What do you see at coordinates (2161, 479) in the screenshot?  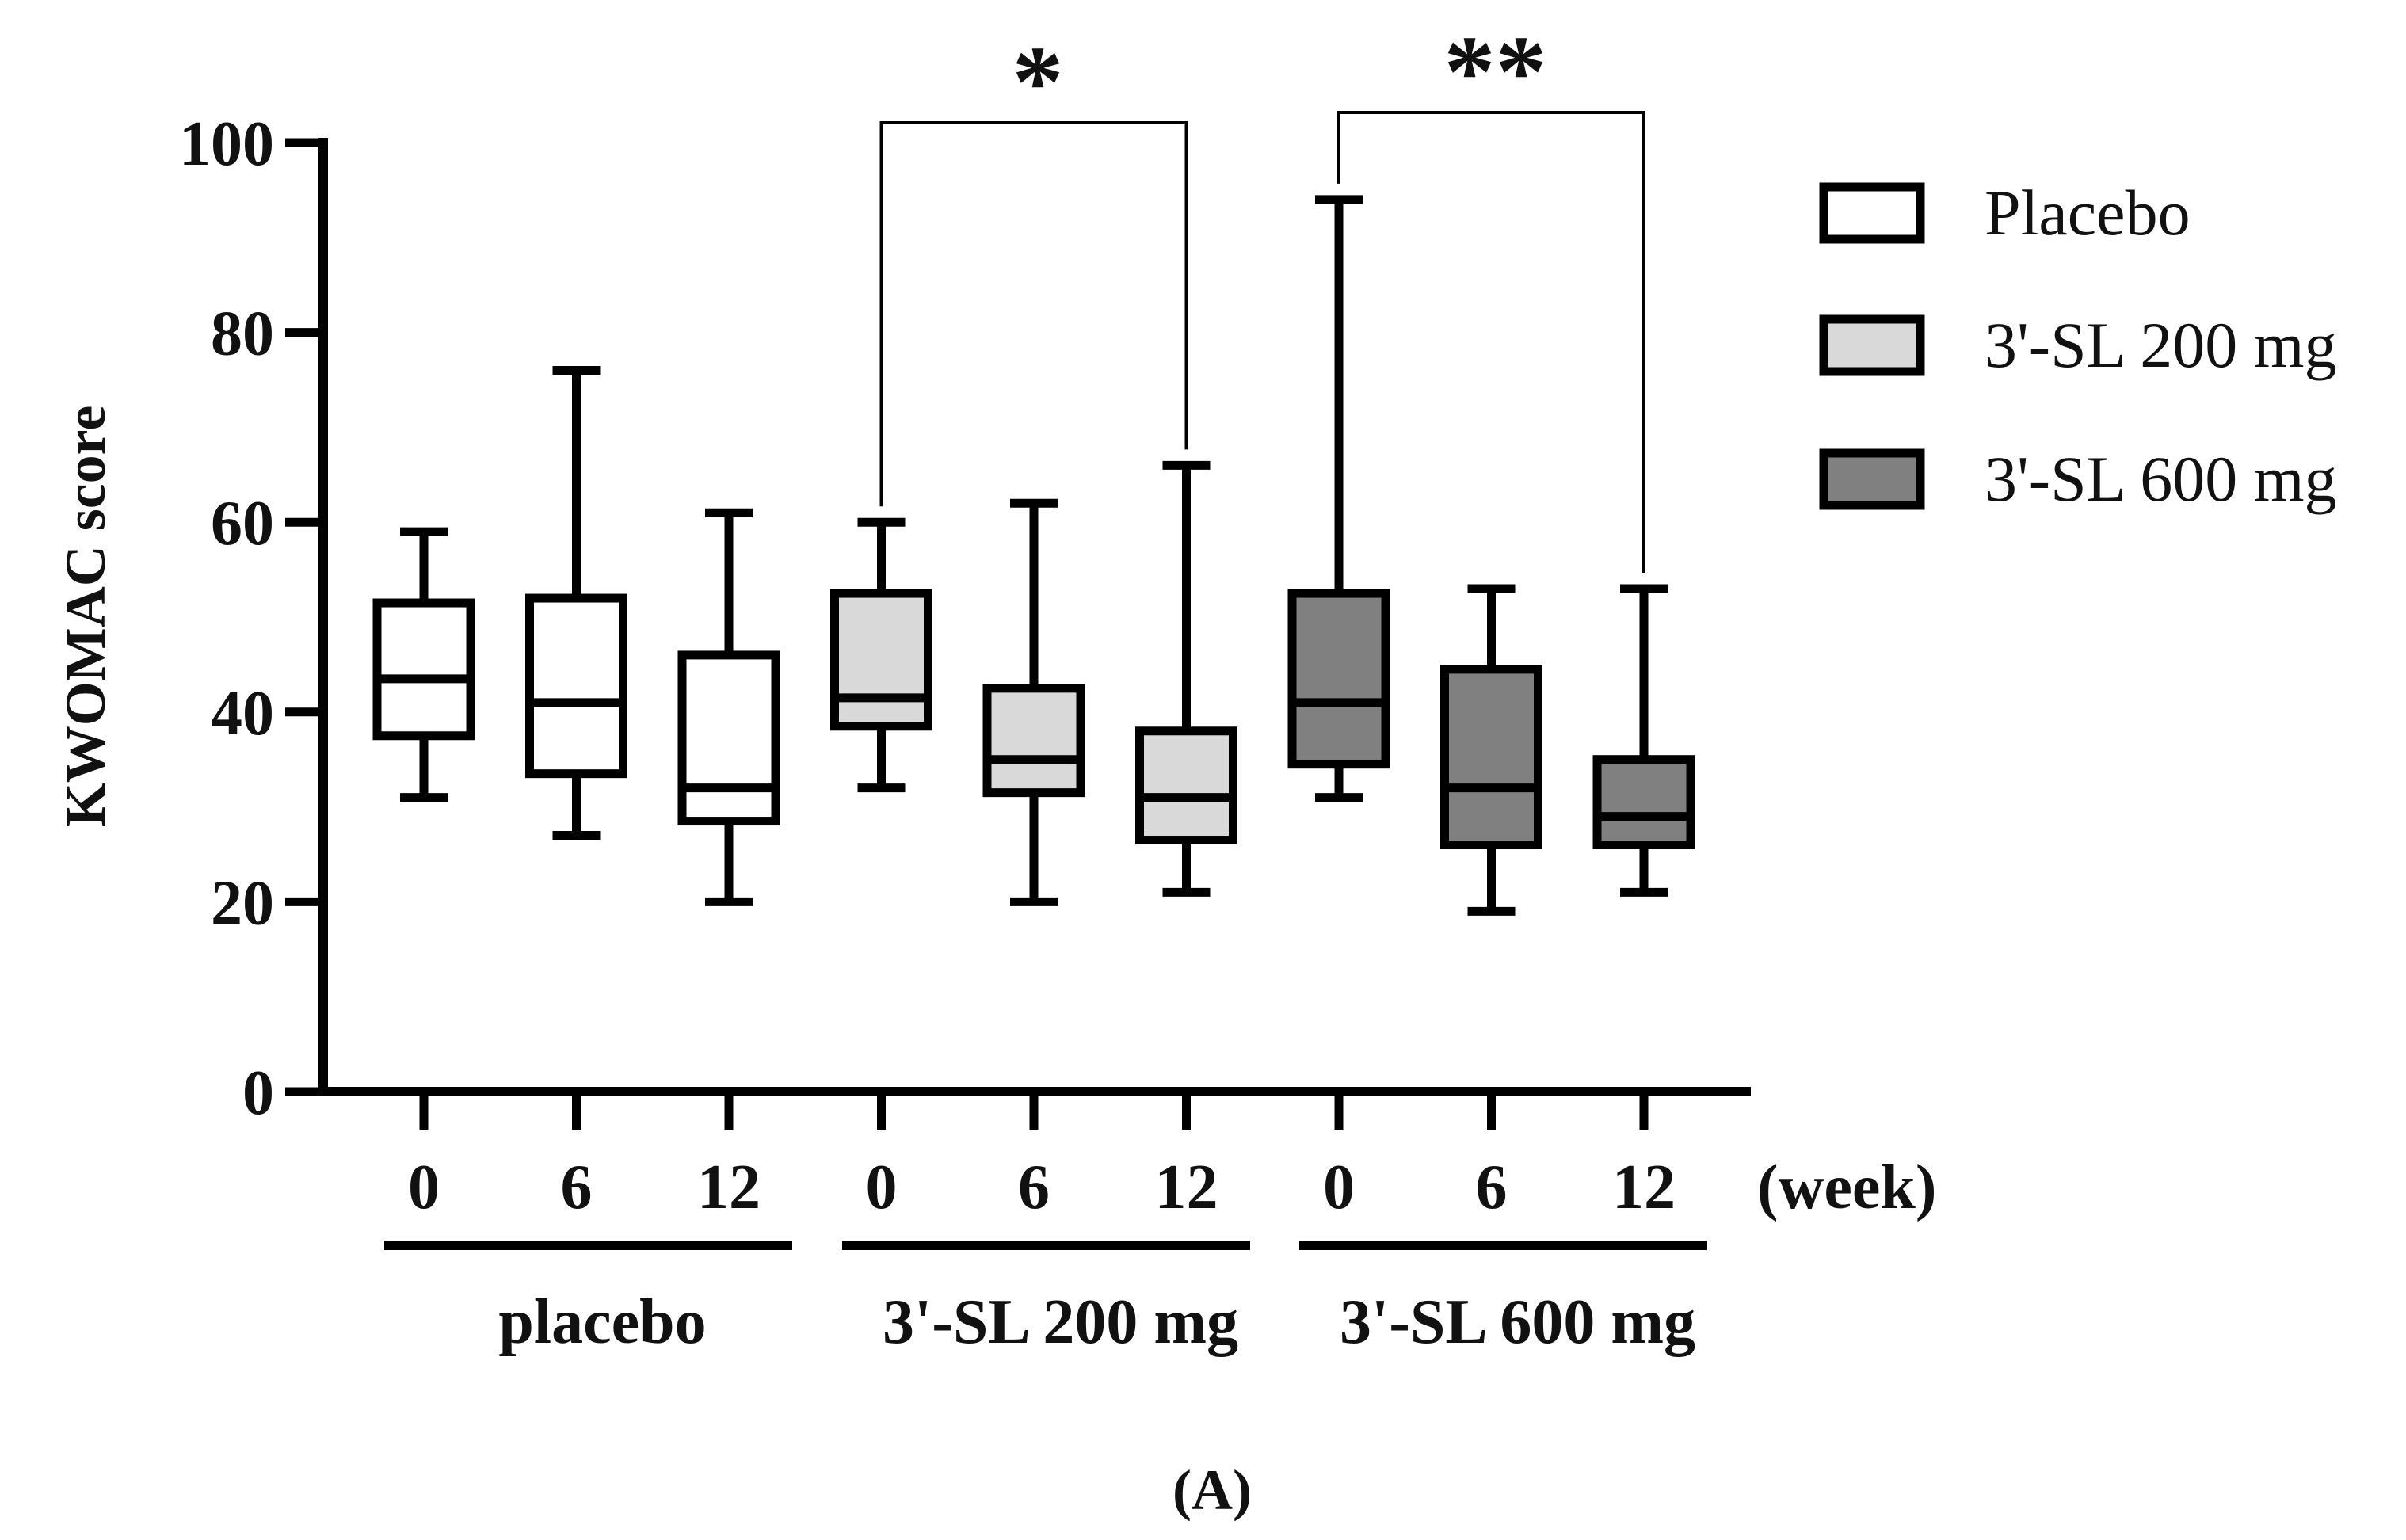 I see `legend-label-3-sl-600-mg: 3'-SL 600 mg` at bounding box center [2161, 479].